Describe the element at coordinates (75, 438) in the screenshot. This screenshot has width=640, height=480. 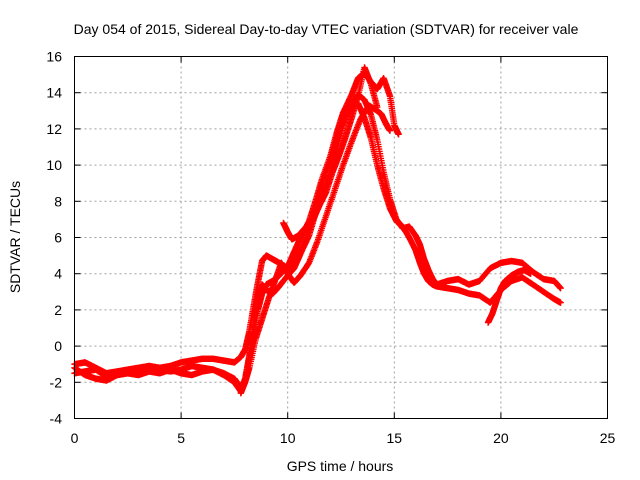
I see `x-tick-label: 0` at that location.